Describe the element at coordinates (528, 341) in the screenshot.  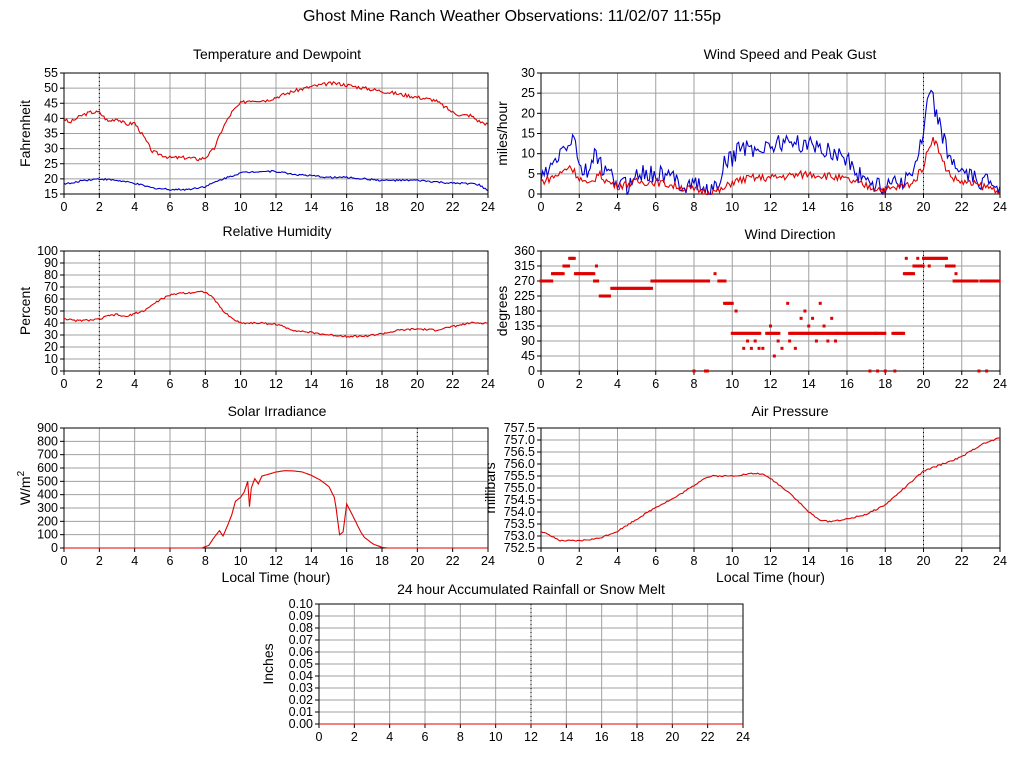
I see `y-tick-label: 90` at that location.